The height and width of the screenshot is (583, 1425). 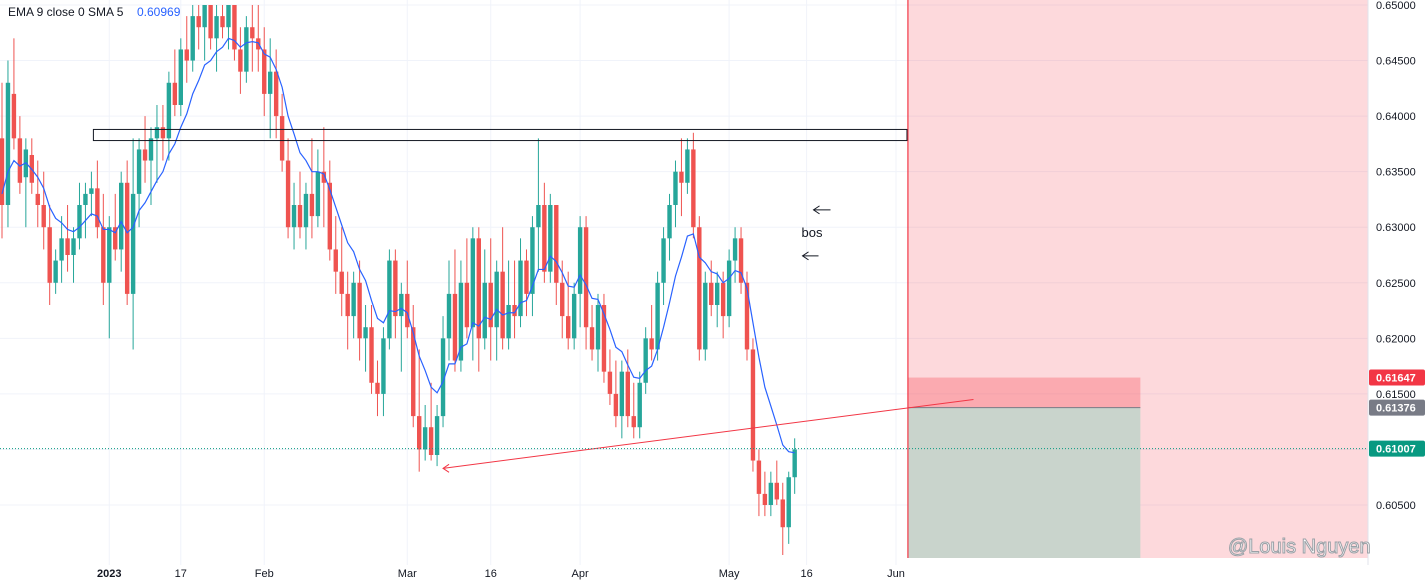 What do you see at coordinates (66, 12) in the screenshot?
I see `indicator-legend-label: EMA 9 close 0 SMA 5` at bounding box center [66, 12].